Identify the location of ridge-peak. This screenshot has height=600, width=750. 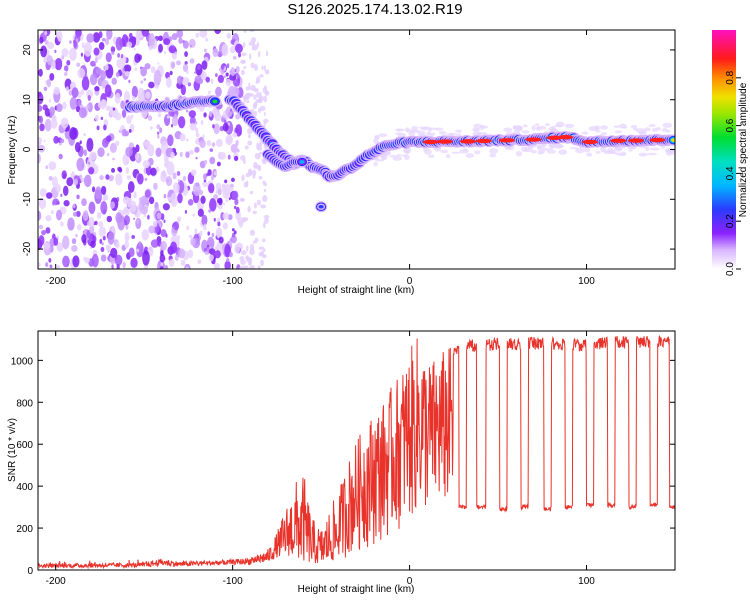
(430, 142).